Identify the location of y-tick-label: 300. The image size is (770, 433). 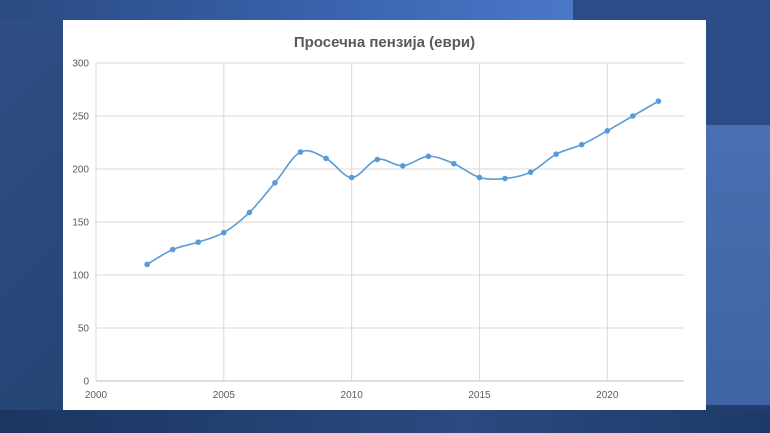
(80, 64).